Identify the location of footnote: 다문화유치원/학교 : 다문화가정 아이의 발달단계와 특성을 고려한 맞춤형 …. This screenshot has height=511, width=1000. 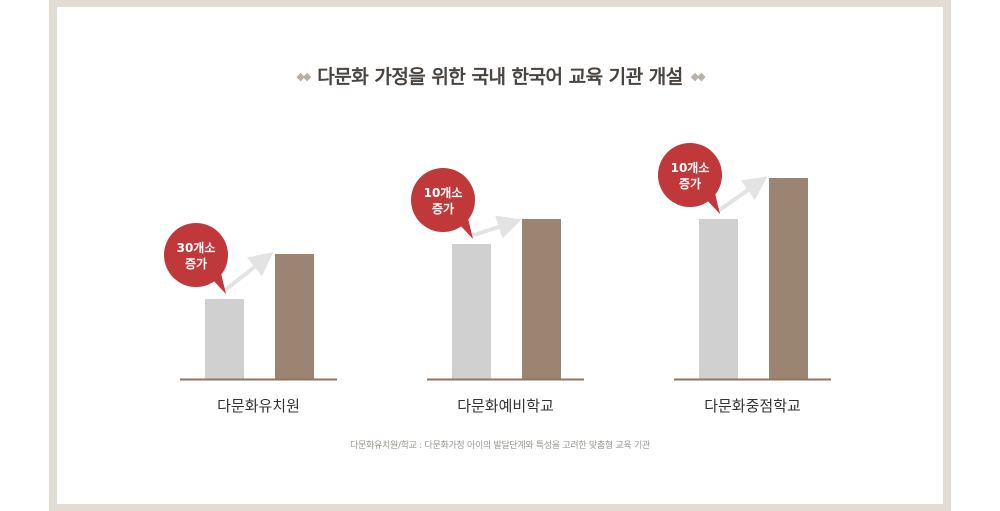
(500, 446).